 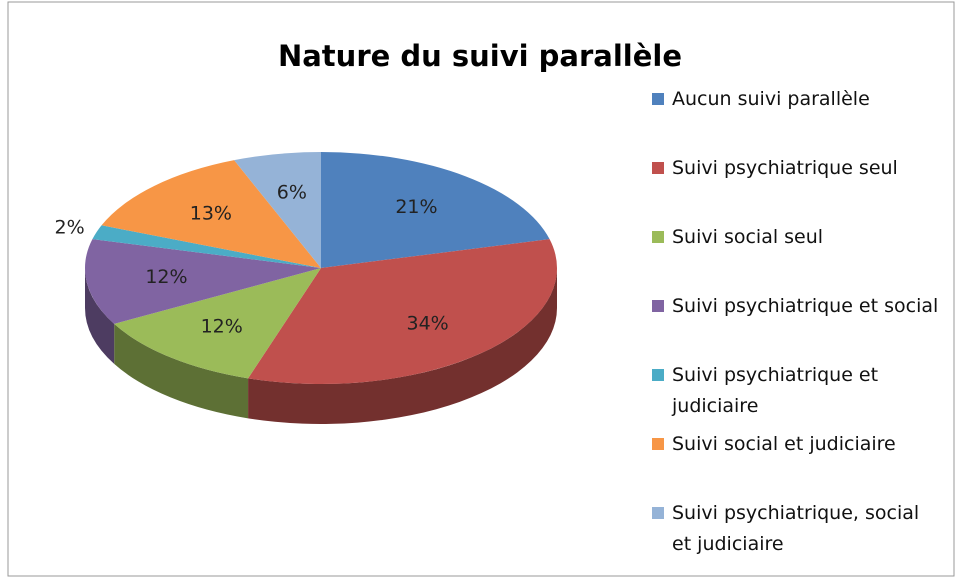 I want to click on legend-label: Suivi psychiatrique seul, so click(x=785, y=168).